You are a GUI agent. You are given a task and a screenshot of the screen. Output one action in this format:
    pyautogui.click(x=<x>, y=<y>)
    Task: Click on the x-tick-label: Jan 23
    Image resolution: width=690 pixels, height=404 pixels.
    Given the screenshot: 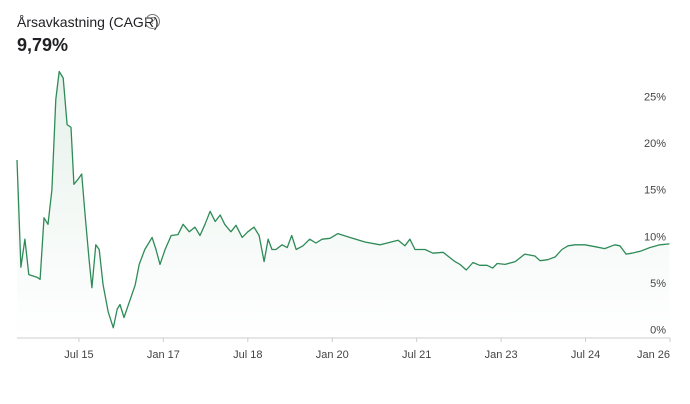 What is the action you would take?
    pyautogui.click(x=501, y=355)
    